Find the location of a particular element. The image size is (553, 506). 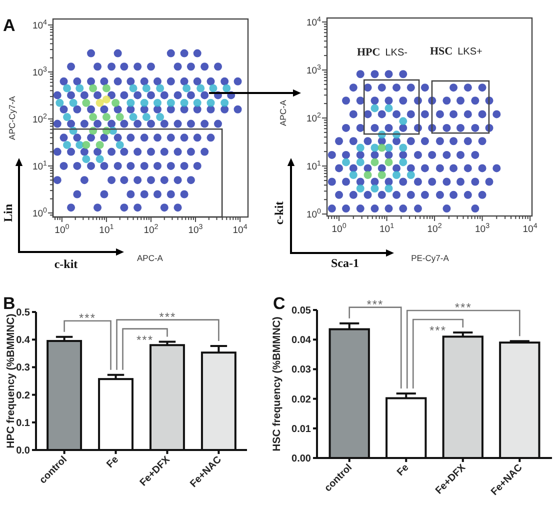

y-tick-label: 0.00 is located at coordinates (302, 459).